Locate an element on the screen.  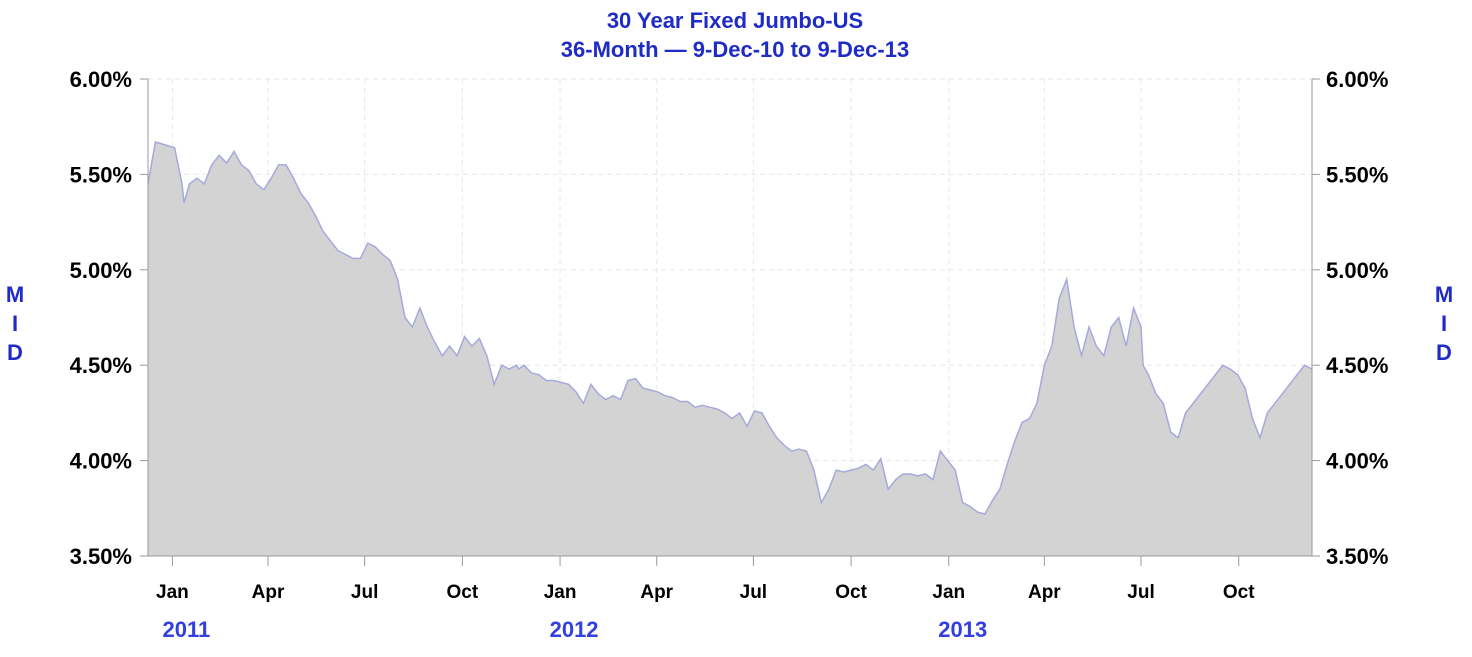
y-tick-label-right: 3.50% is located at coordinates (1357, 556).